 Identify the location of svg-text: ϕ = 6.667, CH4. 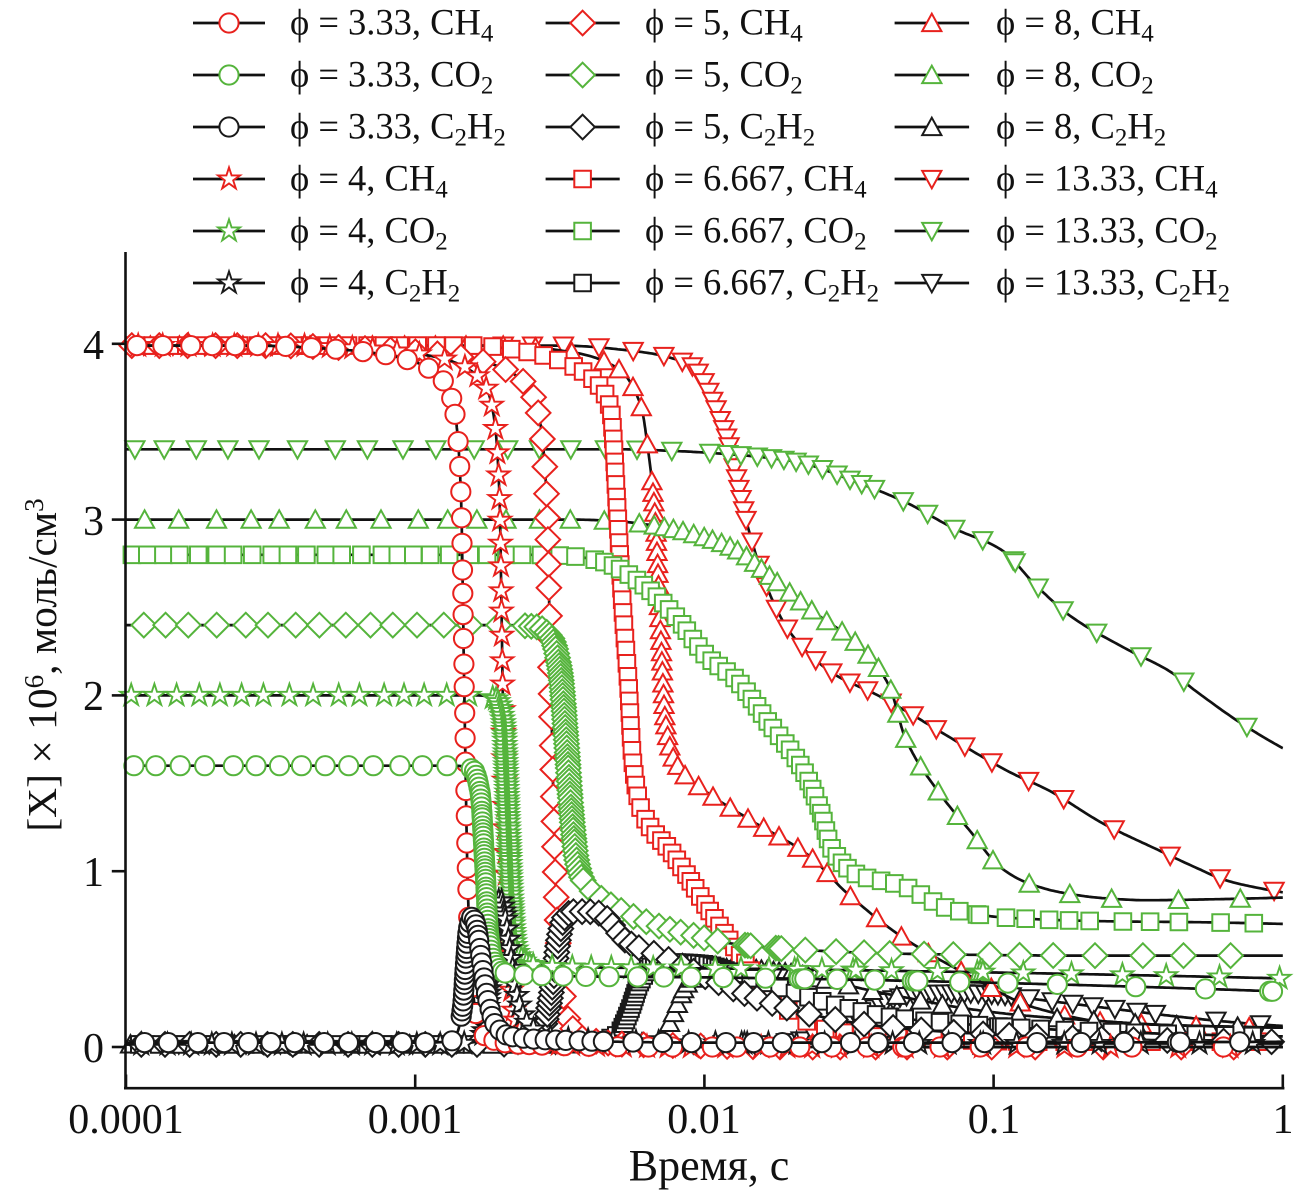
(756, 181).